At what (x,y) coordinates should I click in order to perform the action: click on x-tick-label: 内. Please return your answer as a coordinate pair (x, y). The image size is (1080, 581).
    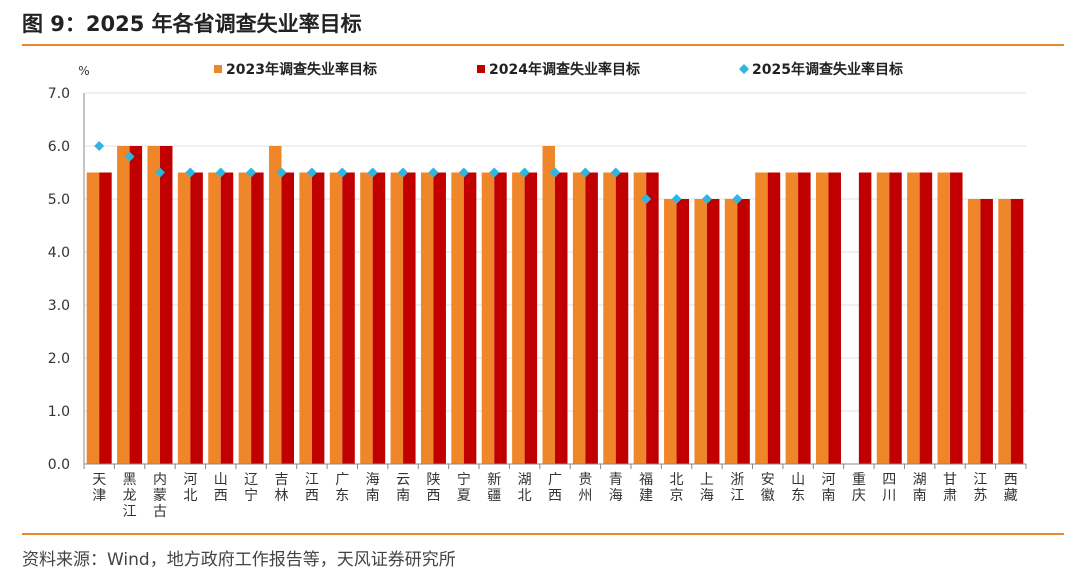
    Looking at the image, I should click on (160, 480).